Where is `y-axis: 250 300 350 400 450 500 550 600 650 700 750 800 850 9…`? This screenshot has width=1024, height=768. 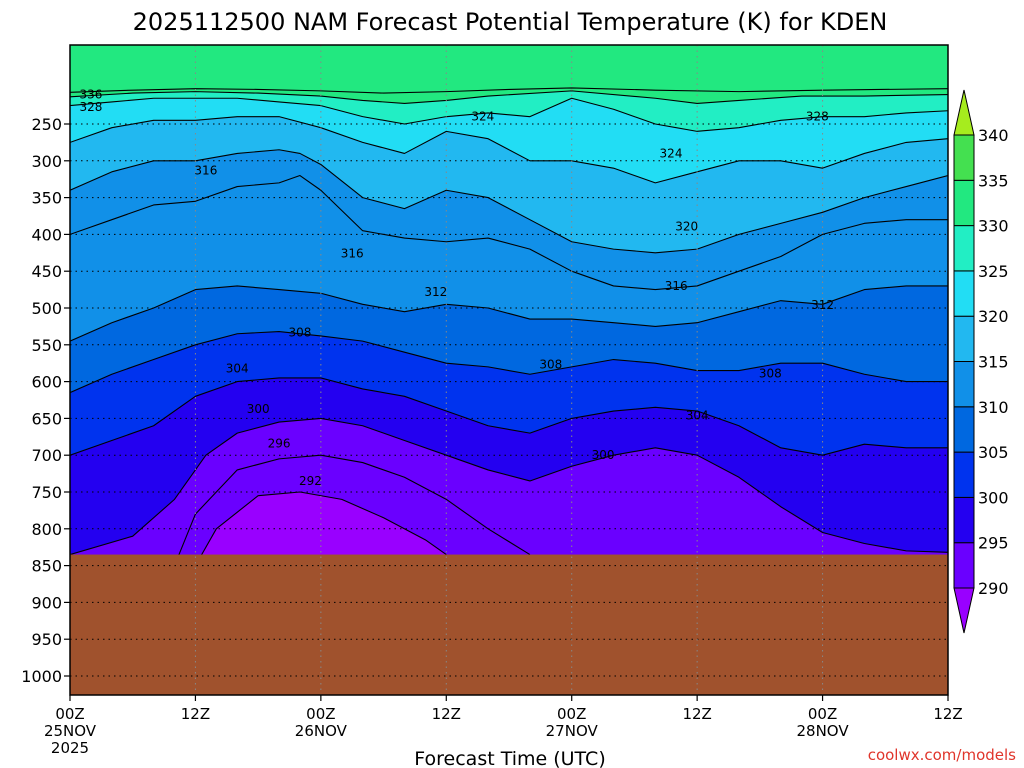 y-axis: 250 300 350 400 450 500 550 600 650 700 750 800 850 9… is located at coordinates (45, 400).